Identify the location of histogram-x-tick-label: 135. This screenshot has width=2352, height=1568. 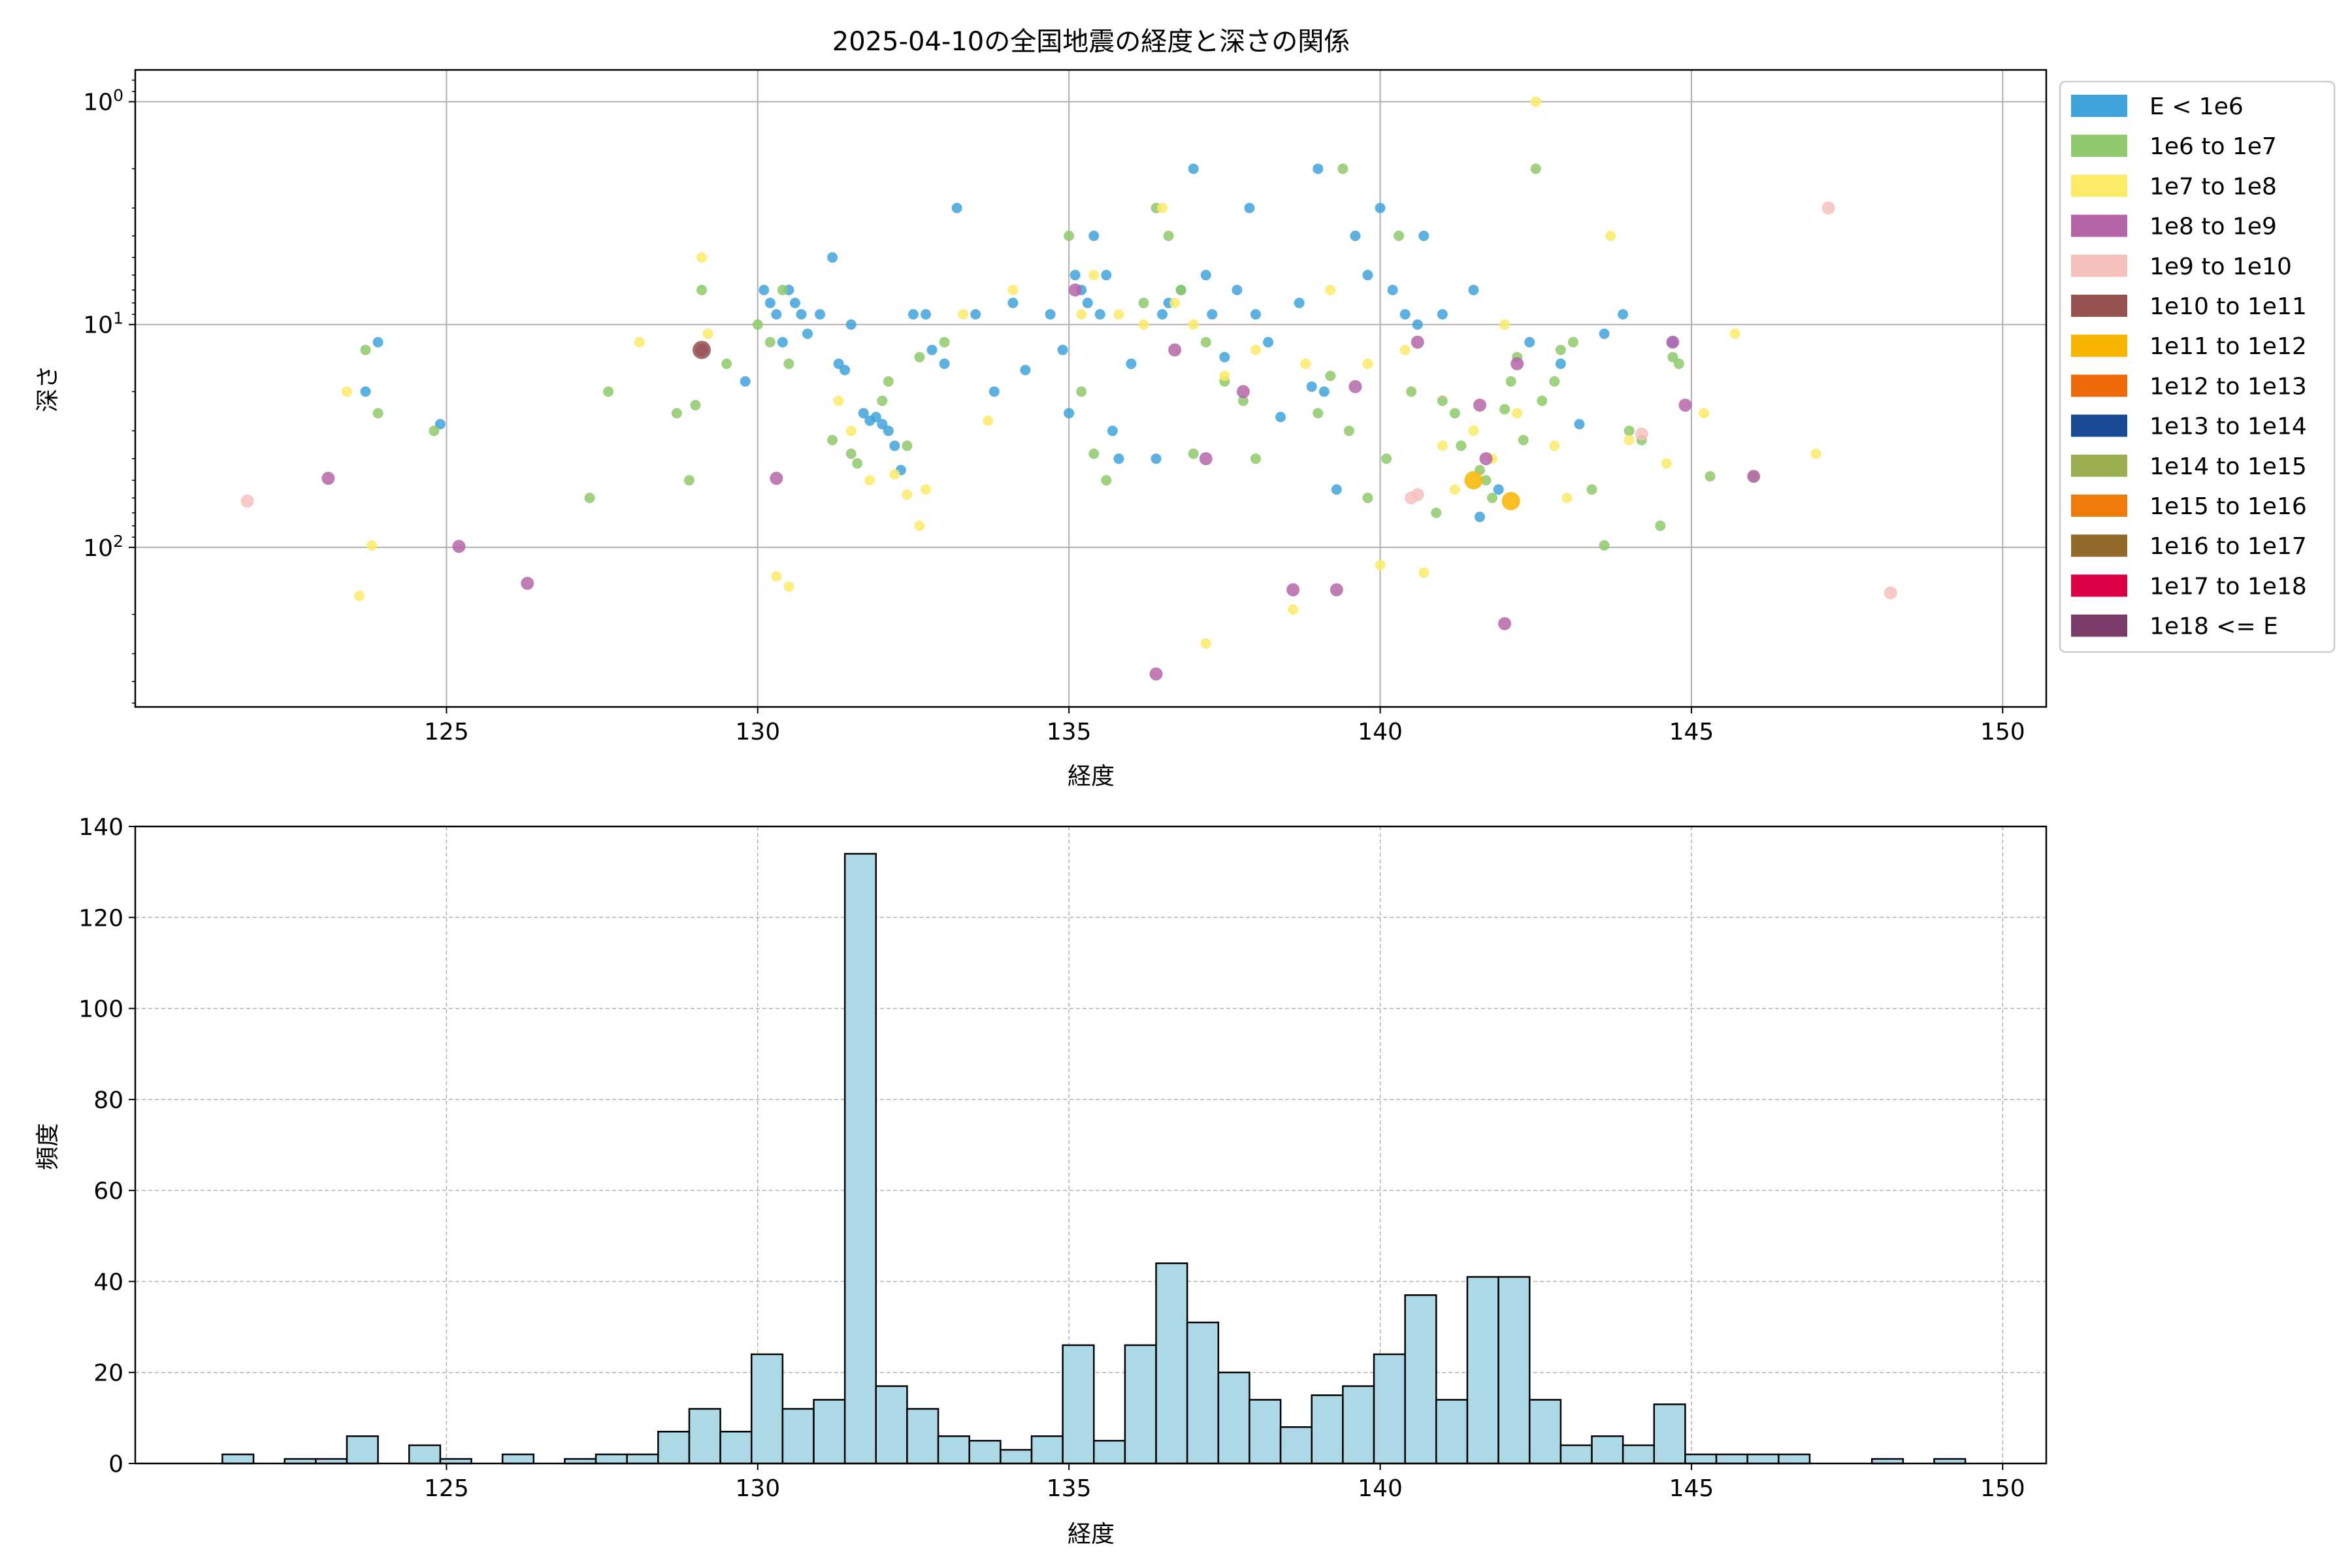
(1069, 1488).